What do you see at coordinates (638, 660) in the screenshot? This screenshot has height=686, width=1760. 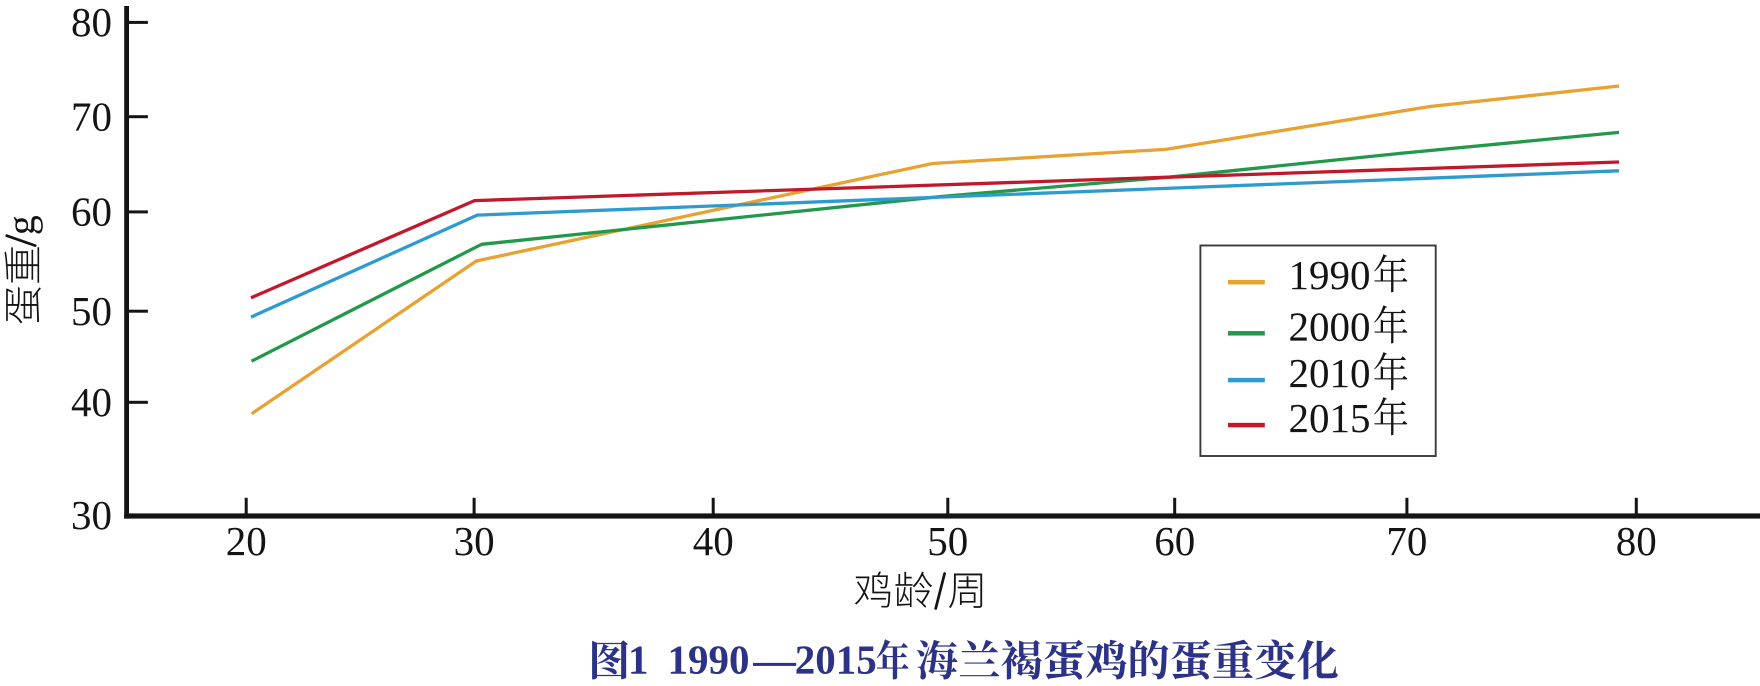 I see `svg-text: 1` at bounding box center [638, 660].